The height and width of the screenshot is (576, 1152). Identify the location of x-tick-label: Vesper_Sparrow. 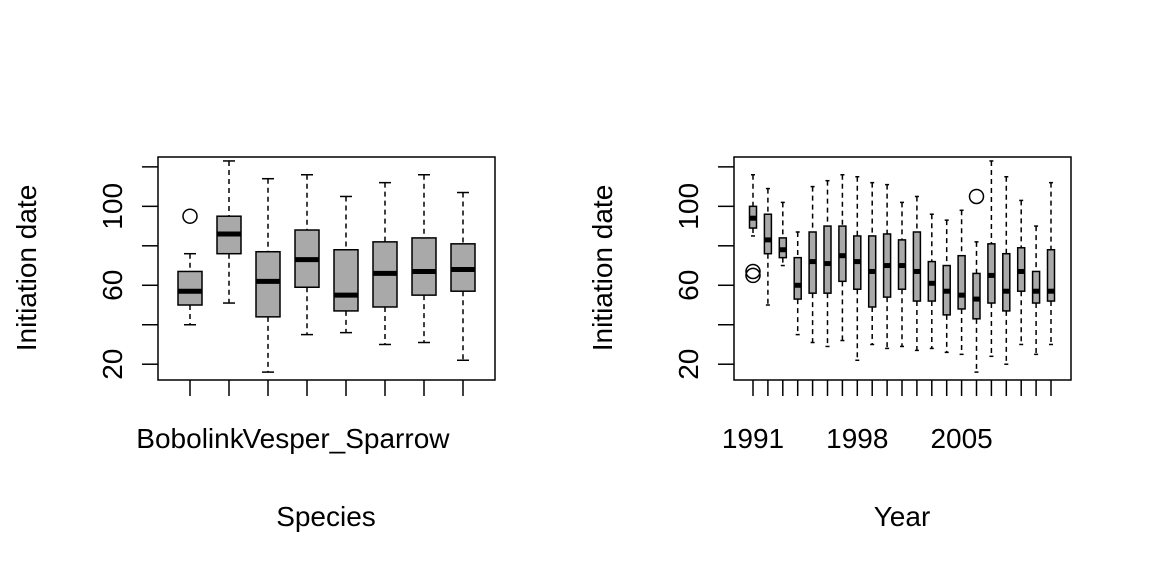
(346, 438).